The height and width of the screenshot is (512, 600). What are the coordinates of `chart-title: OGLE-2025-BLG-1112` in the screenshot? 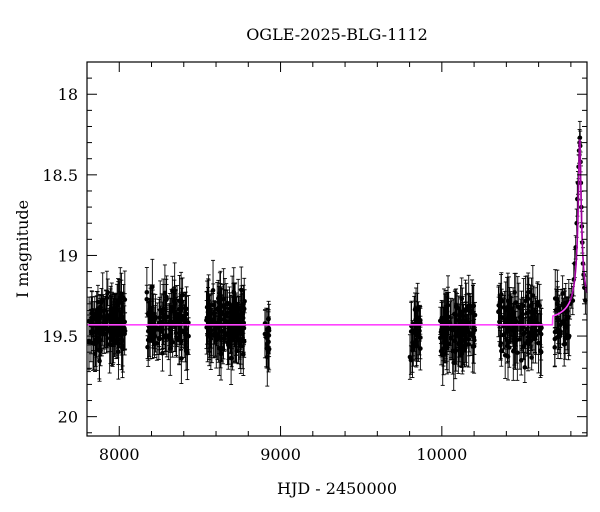 It's located at (337, 34).